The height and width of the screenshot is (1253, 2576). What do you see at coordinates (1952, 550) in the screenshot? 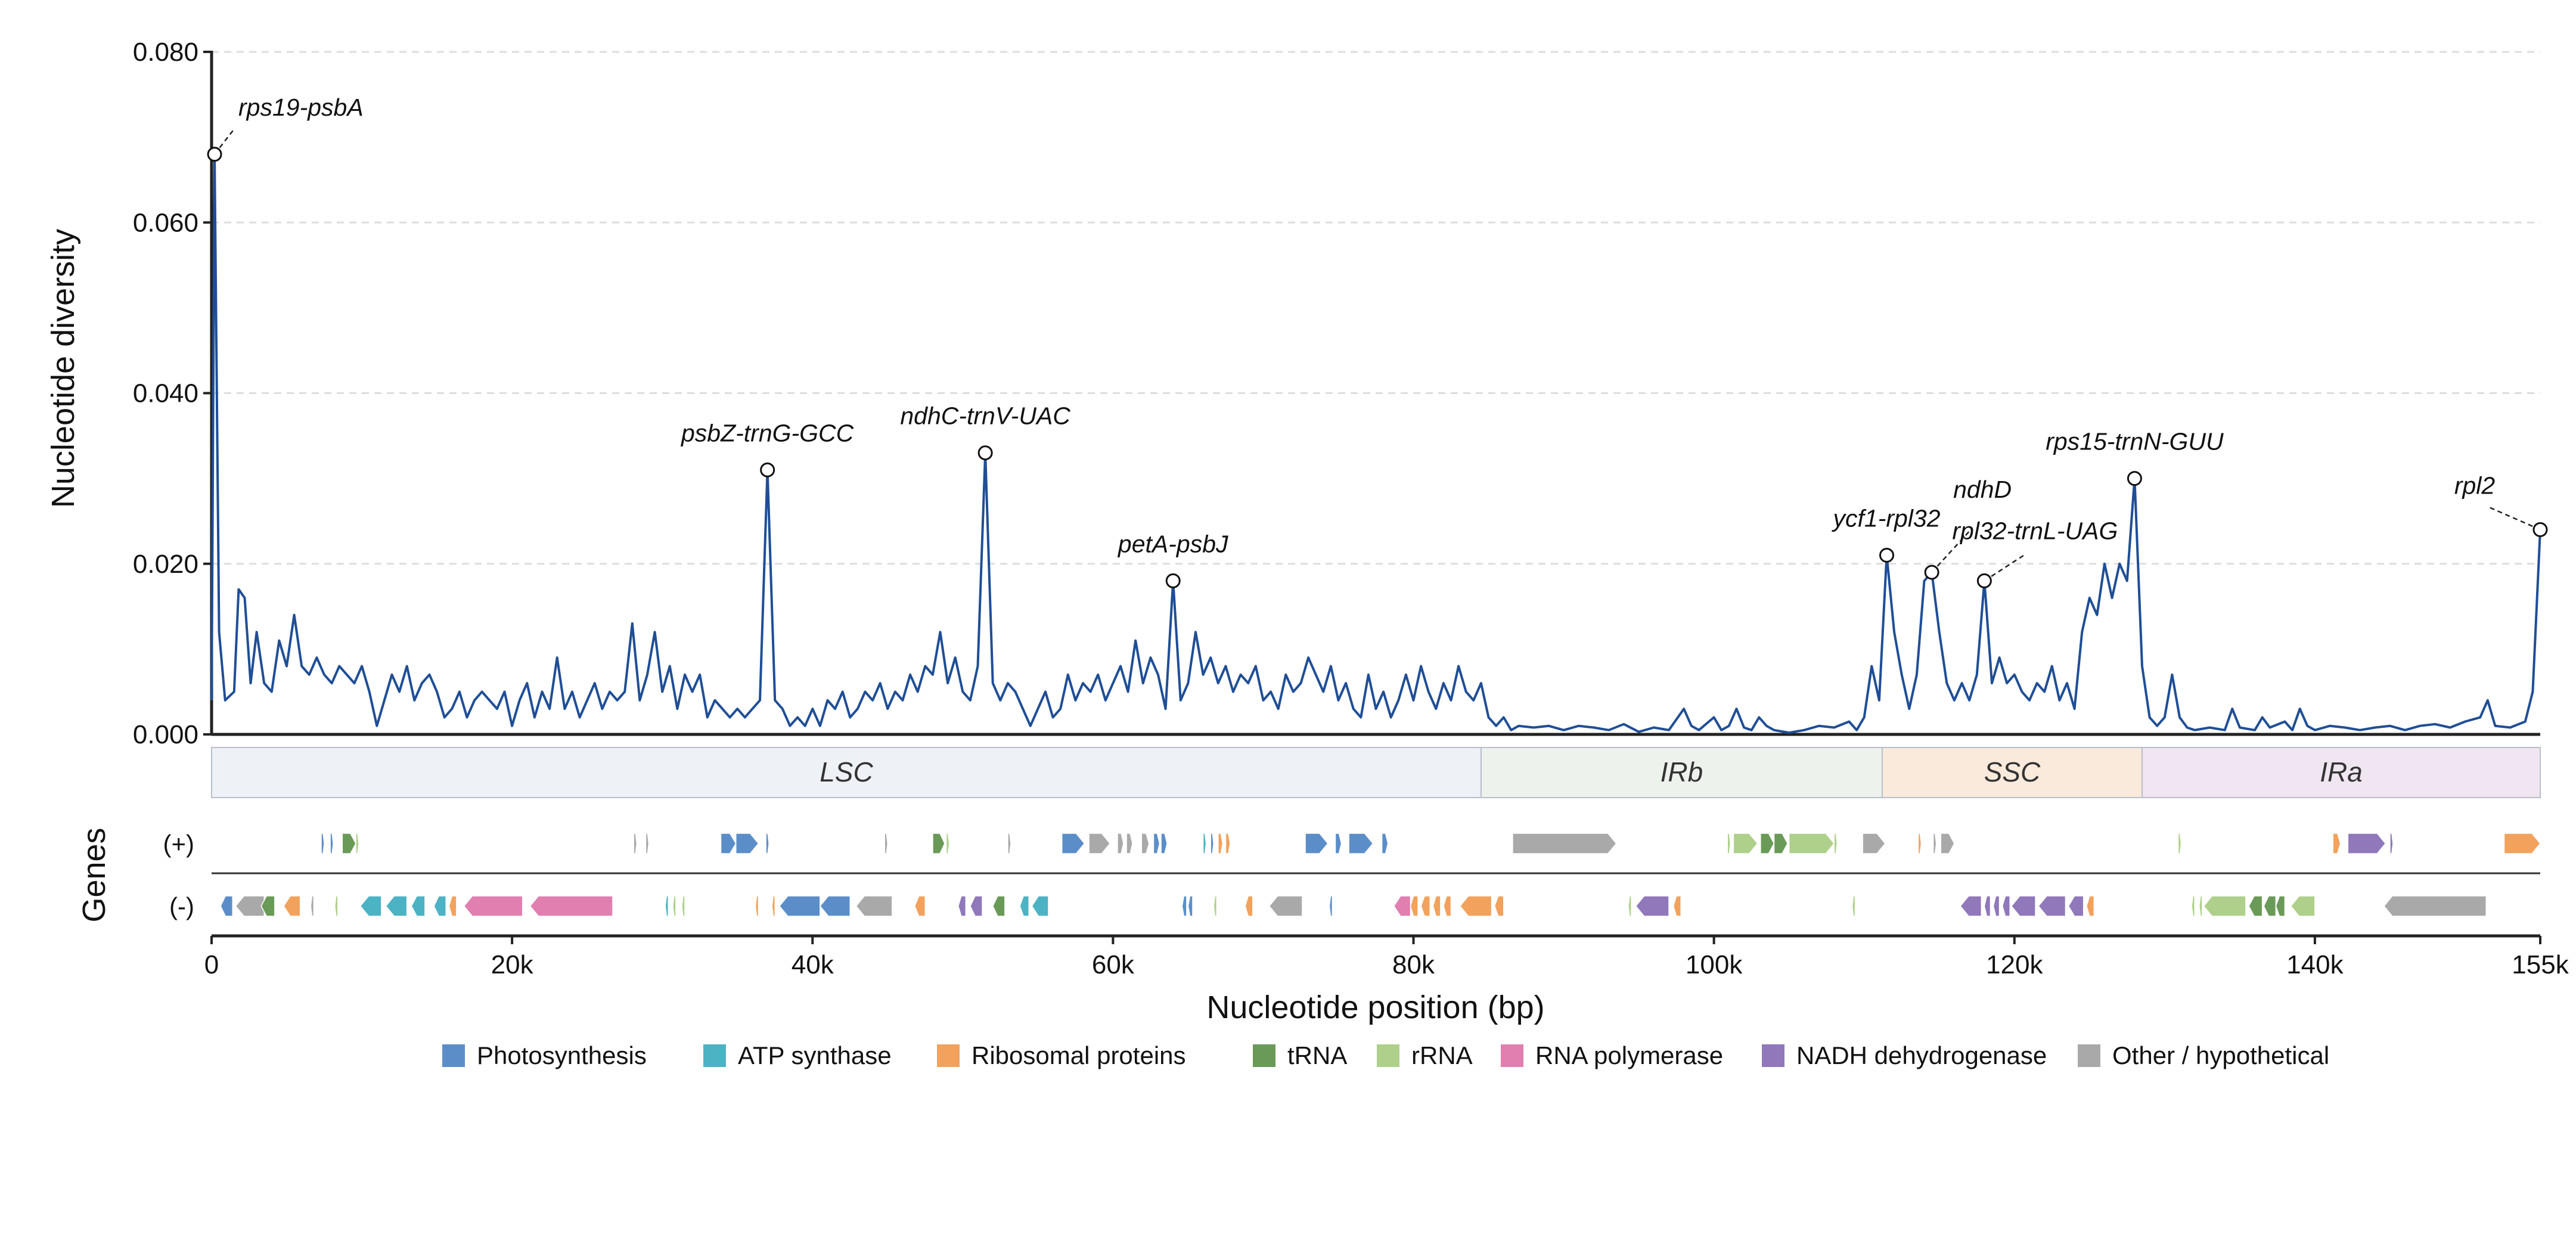
I see `annotation-leader` at bounding box center [1952, 550].